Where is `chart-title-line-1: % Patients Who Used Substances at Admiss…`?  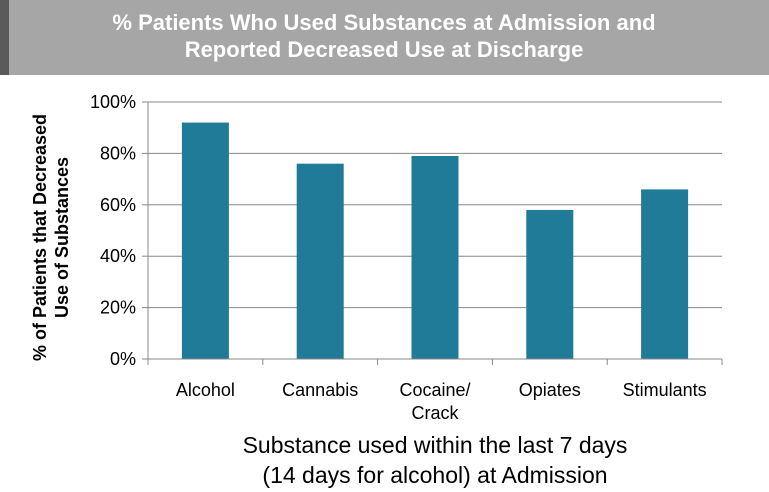
chart-title-line-1: % Patients Who Used Substances at Admiss… is located at coordinates (384, 22).